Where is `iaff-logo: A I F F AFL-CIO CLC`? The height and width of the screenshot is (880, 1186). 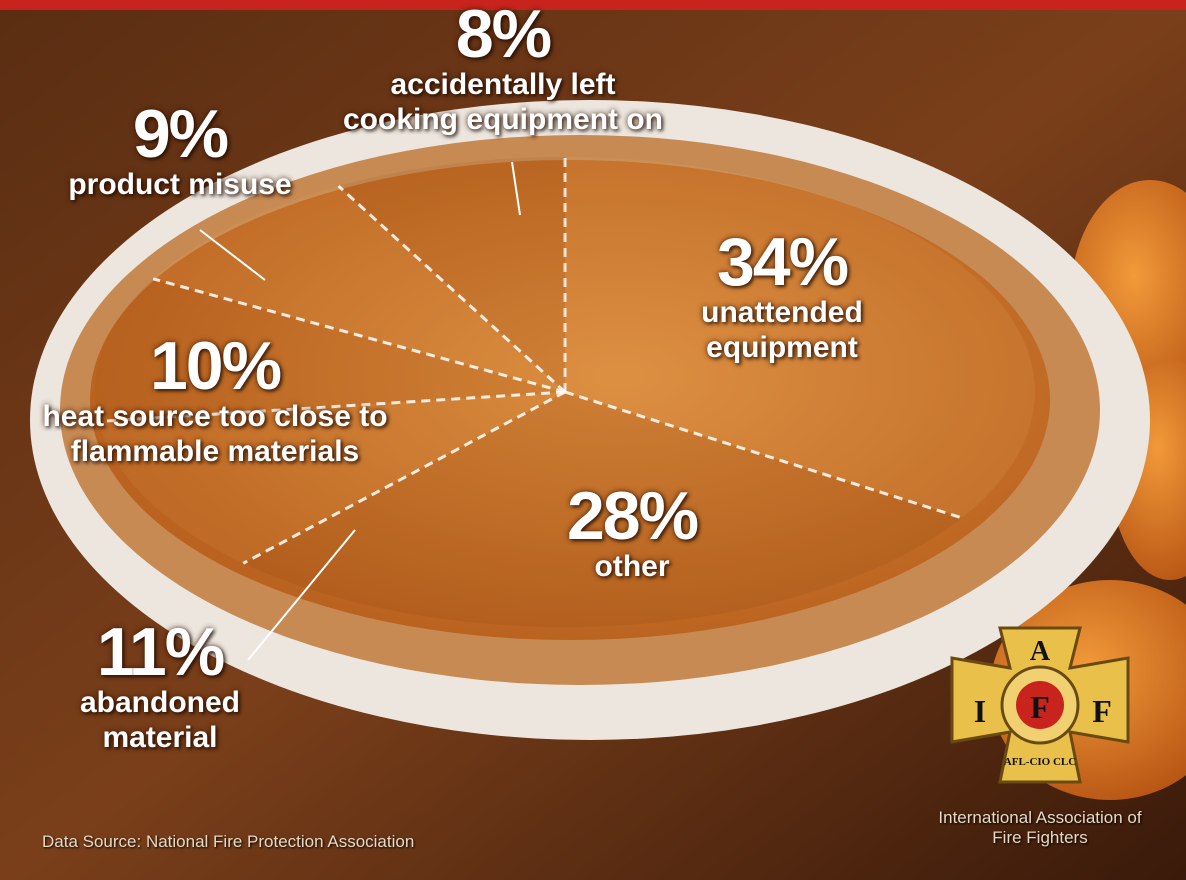 iaff-logo: A I F F AFL-CIO CLC is located at coordinates (1040, 705).